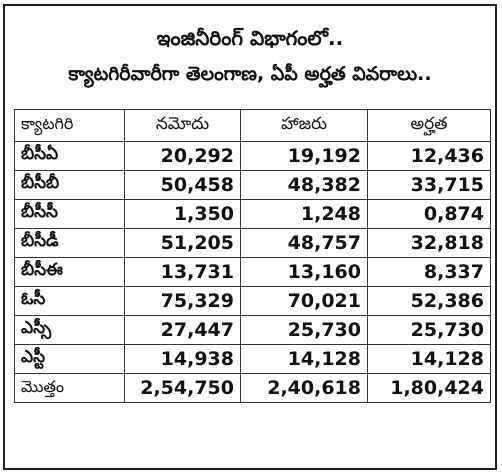 The image size is (502, 474). I want to click on qualified-cell: 25,730, so click(429, 330).